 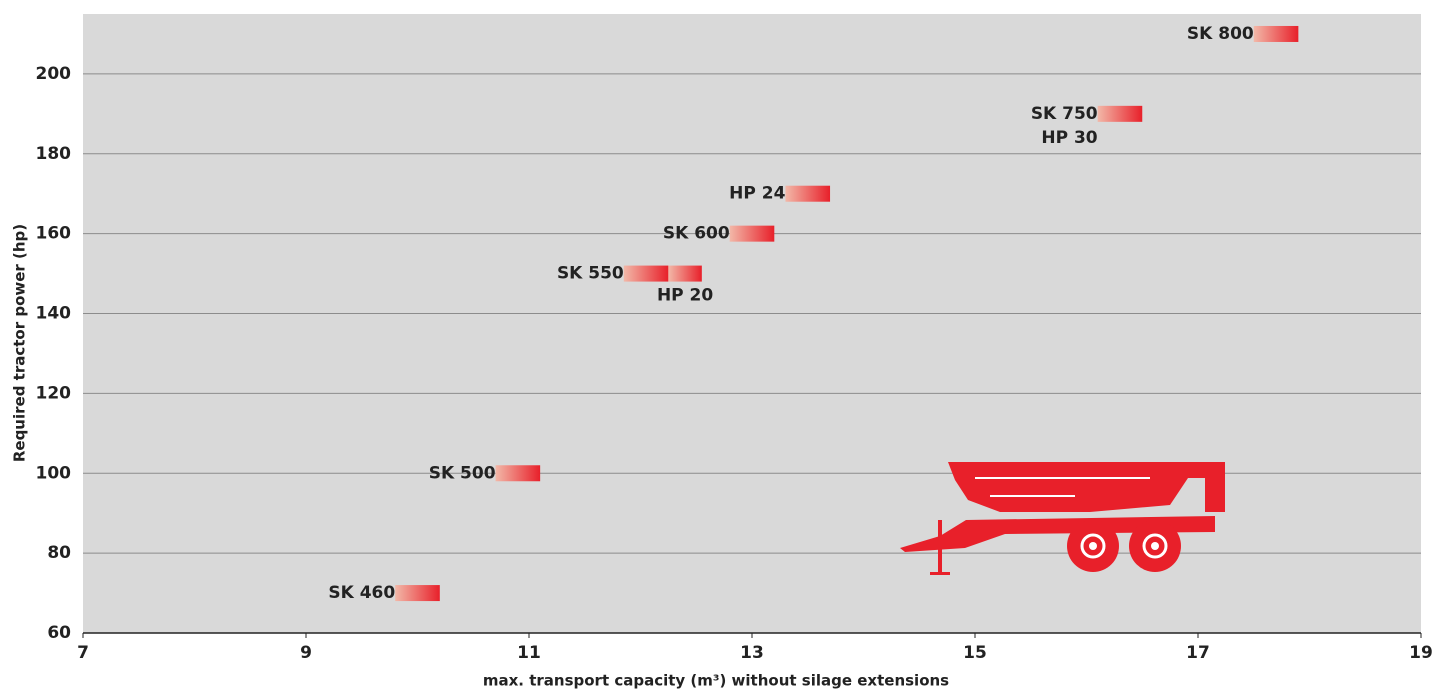 What do you see at coordinates (1421, 653) in the screenshot?
I see `x-tick-label: 19` at bounding box center [1421, 653].